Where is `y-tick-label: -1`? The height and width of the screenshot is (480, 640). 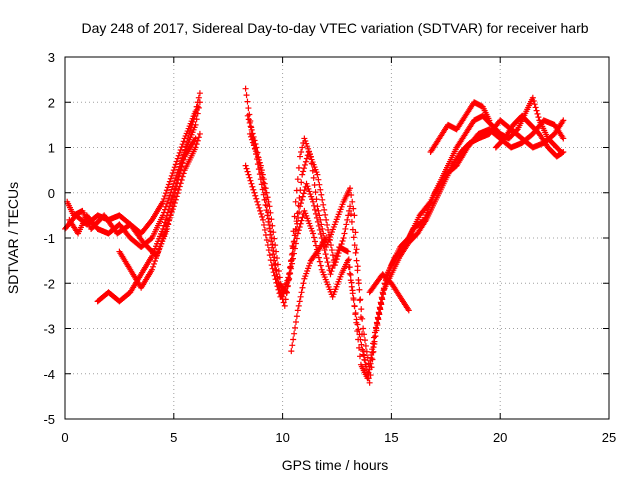
y-tick-label: -1 is located at coordinates (49, 238).